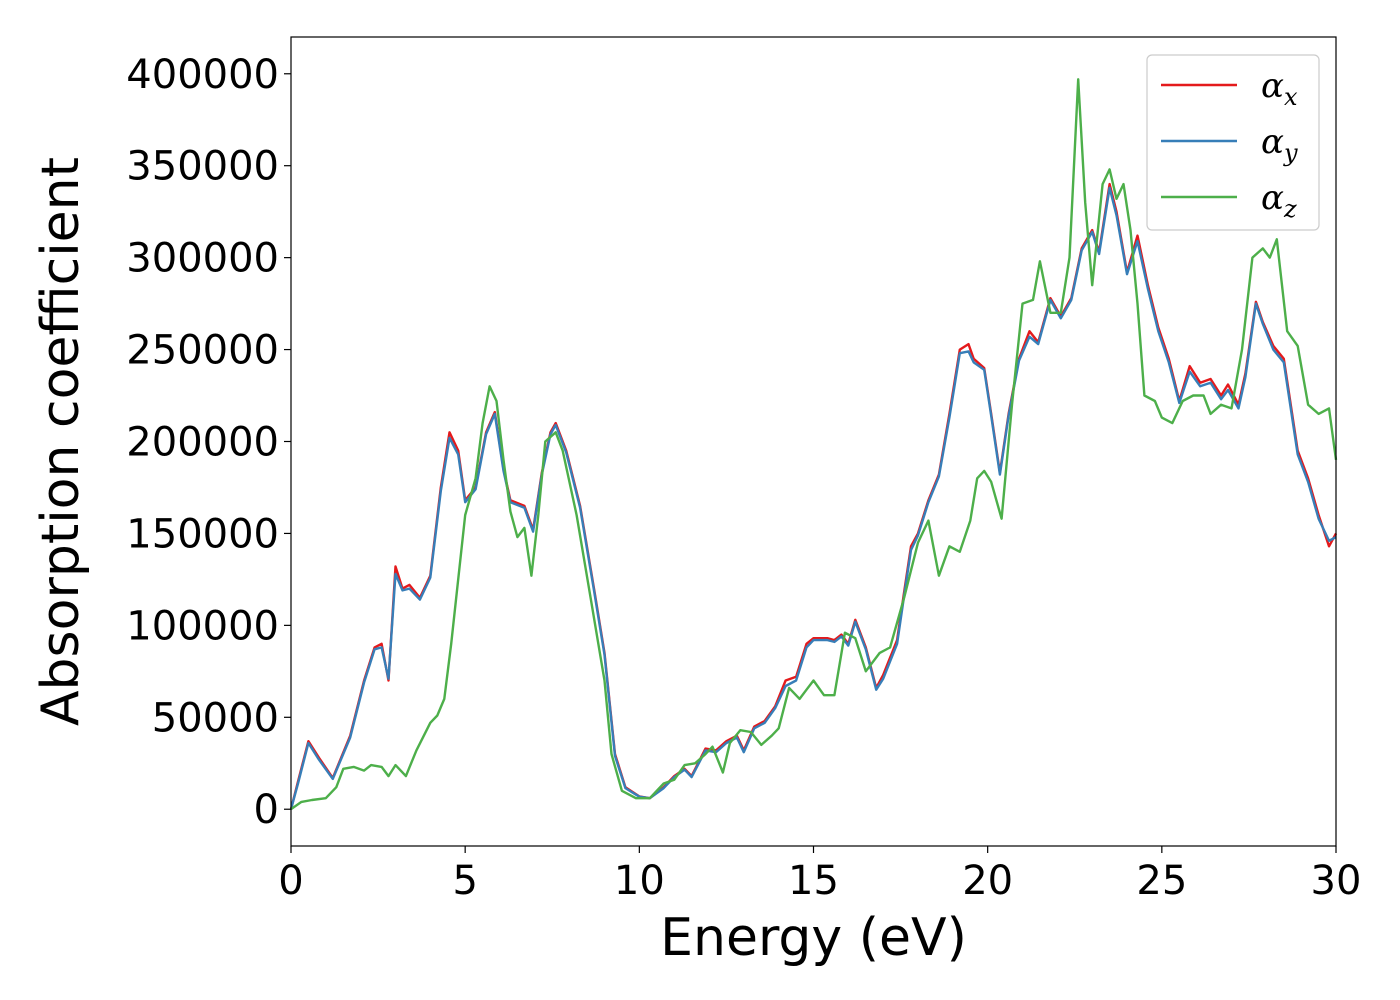 The image size is (1400, 1000). Describe the element at coordinates (215, 718) in the screenshot. I see `y-tick-label: 50000` at that location.